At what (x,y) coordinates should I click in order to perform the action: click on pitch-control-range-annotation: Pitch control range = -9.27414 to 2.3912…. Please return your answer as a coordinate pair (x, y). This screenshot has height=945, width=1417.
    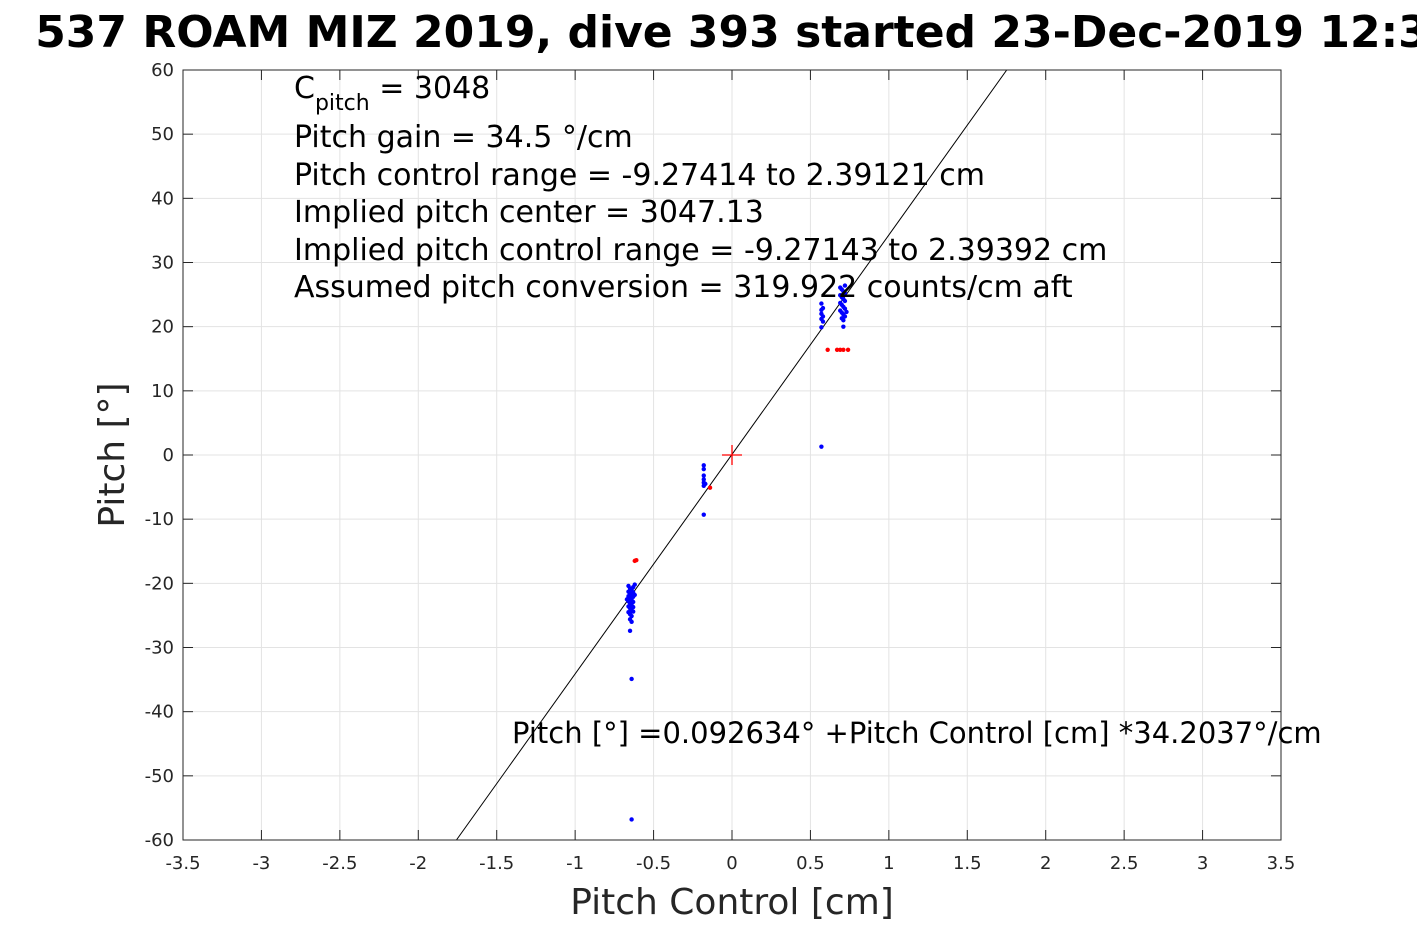
    Looking at the image, I should click on (639, 175).